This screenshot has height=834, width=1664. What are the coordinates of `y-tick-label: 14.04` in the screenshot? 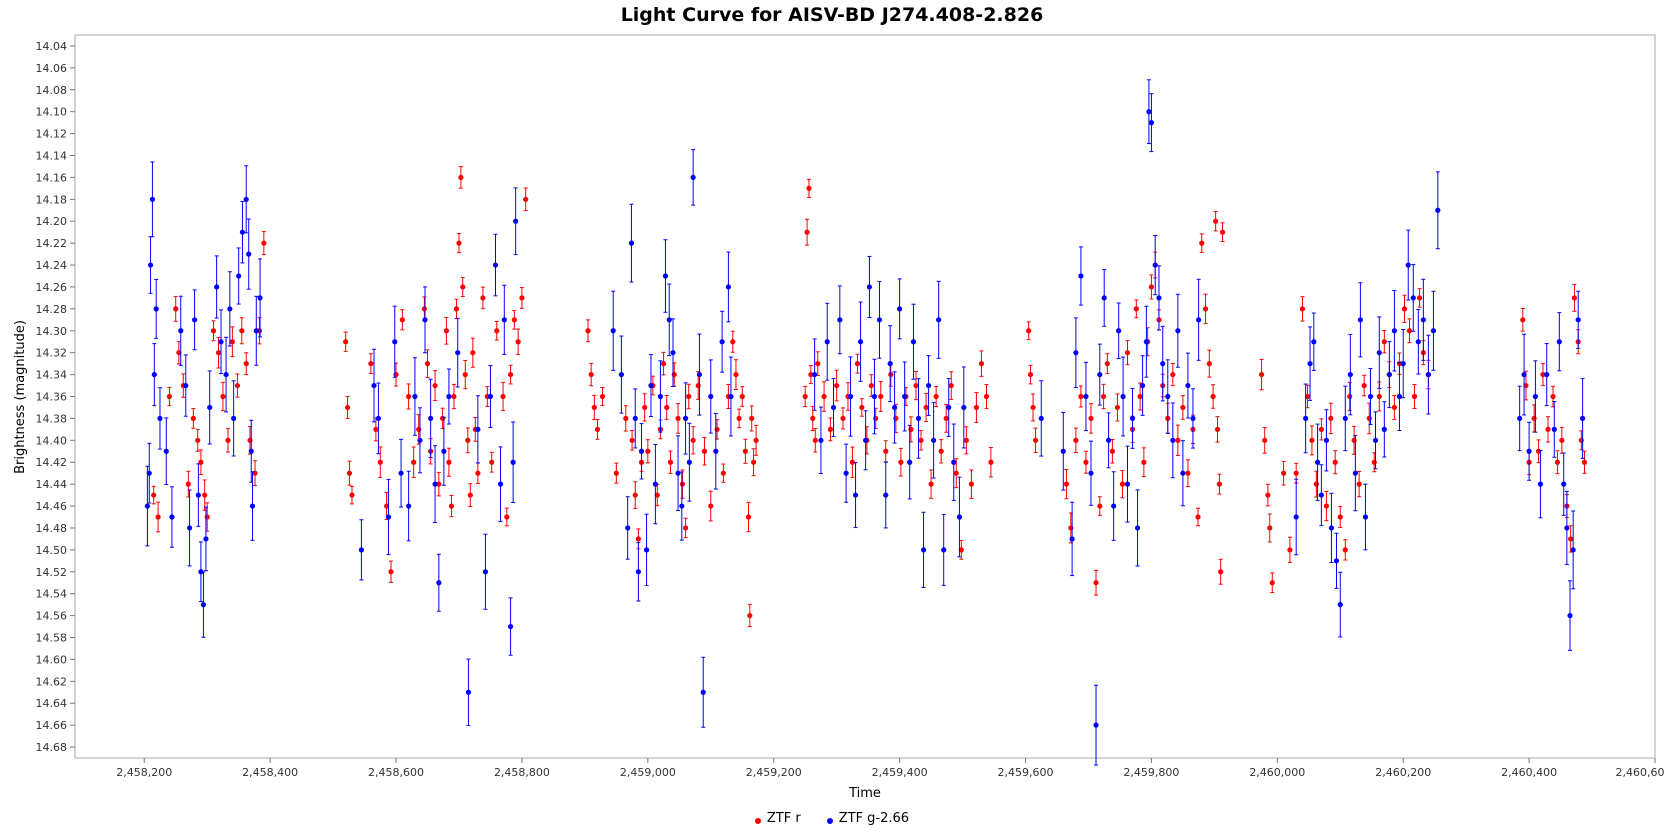 It's located at (52, 46).